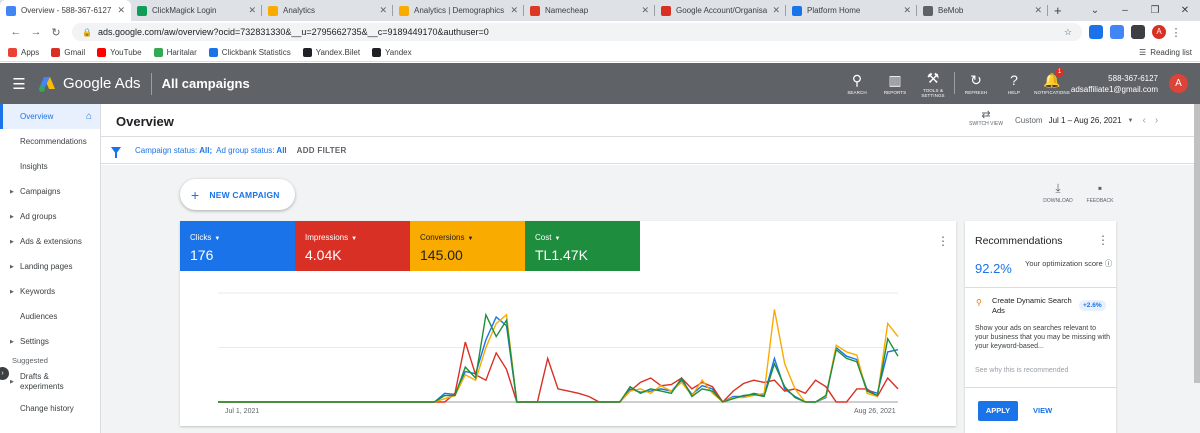  Describe the element at coordinates (720, 10) in the screenshot. I see `browser-tab: Google Account/Organisa ✕` at that location.